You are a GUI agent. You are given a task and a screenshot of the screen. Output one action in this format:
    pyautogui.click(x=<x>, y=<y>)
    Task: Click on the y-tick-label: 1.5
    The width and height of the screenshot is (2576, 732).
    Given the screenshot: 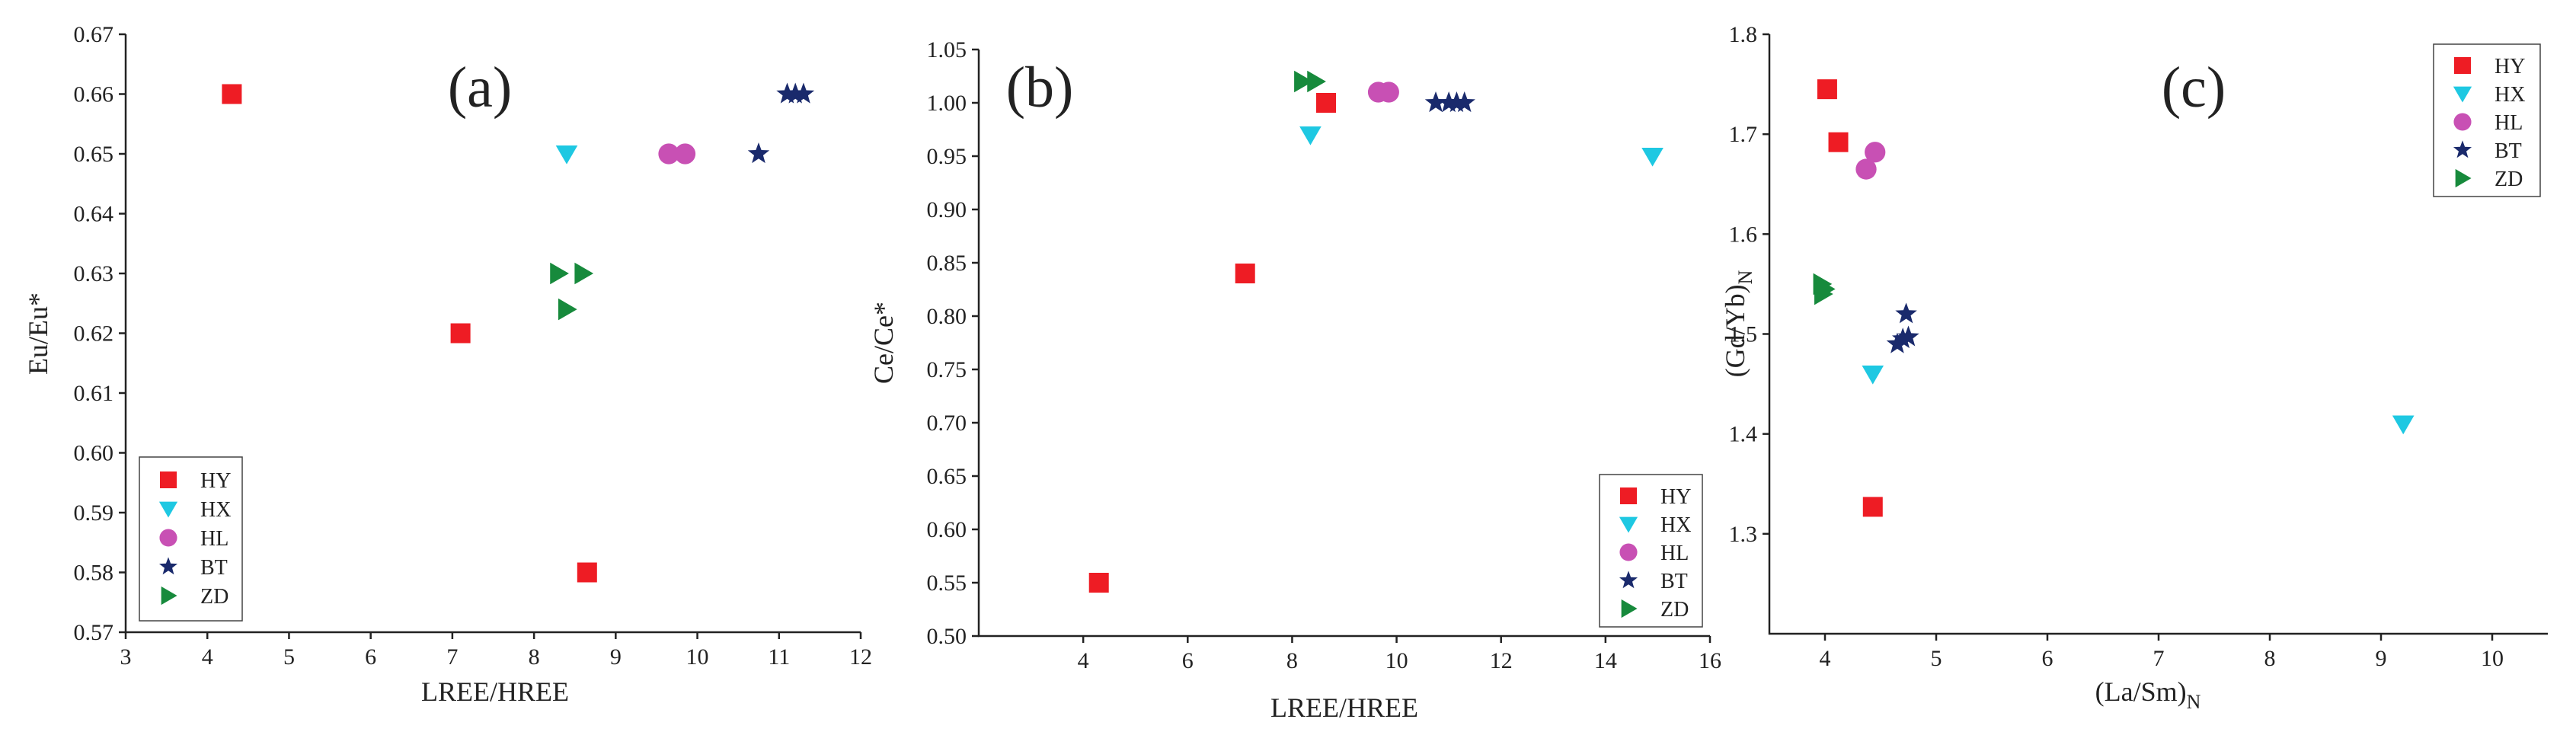 What is the action you would take?
    pyautogui.click(x=1744, y=334)
    